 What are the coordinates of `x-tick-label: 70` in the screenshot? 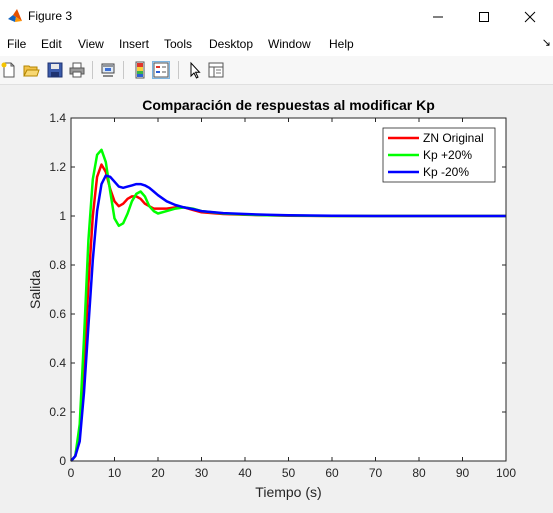 It's located at (376, 473).